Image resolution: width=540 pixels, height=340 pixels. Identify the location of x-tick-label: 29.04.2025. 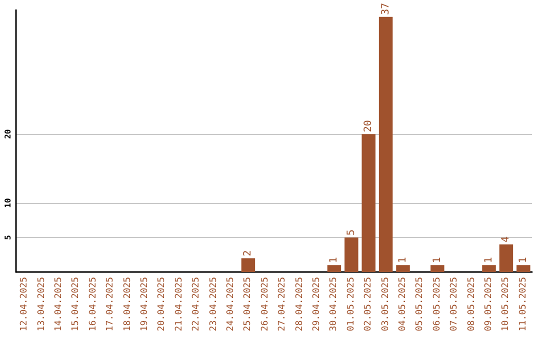
(317, 304).